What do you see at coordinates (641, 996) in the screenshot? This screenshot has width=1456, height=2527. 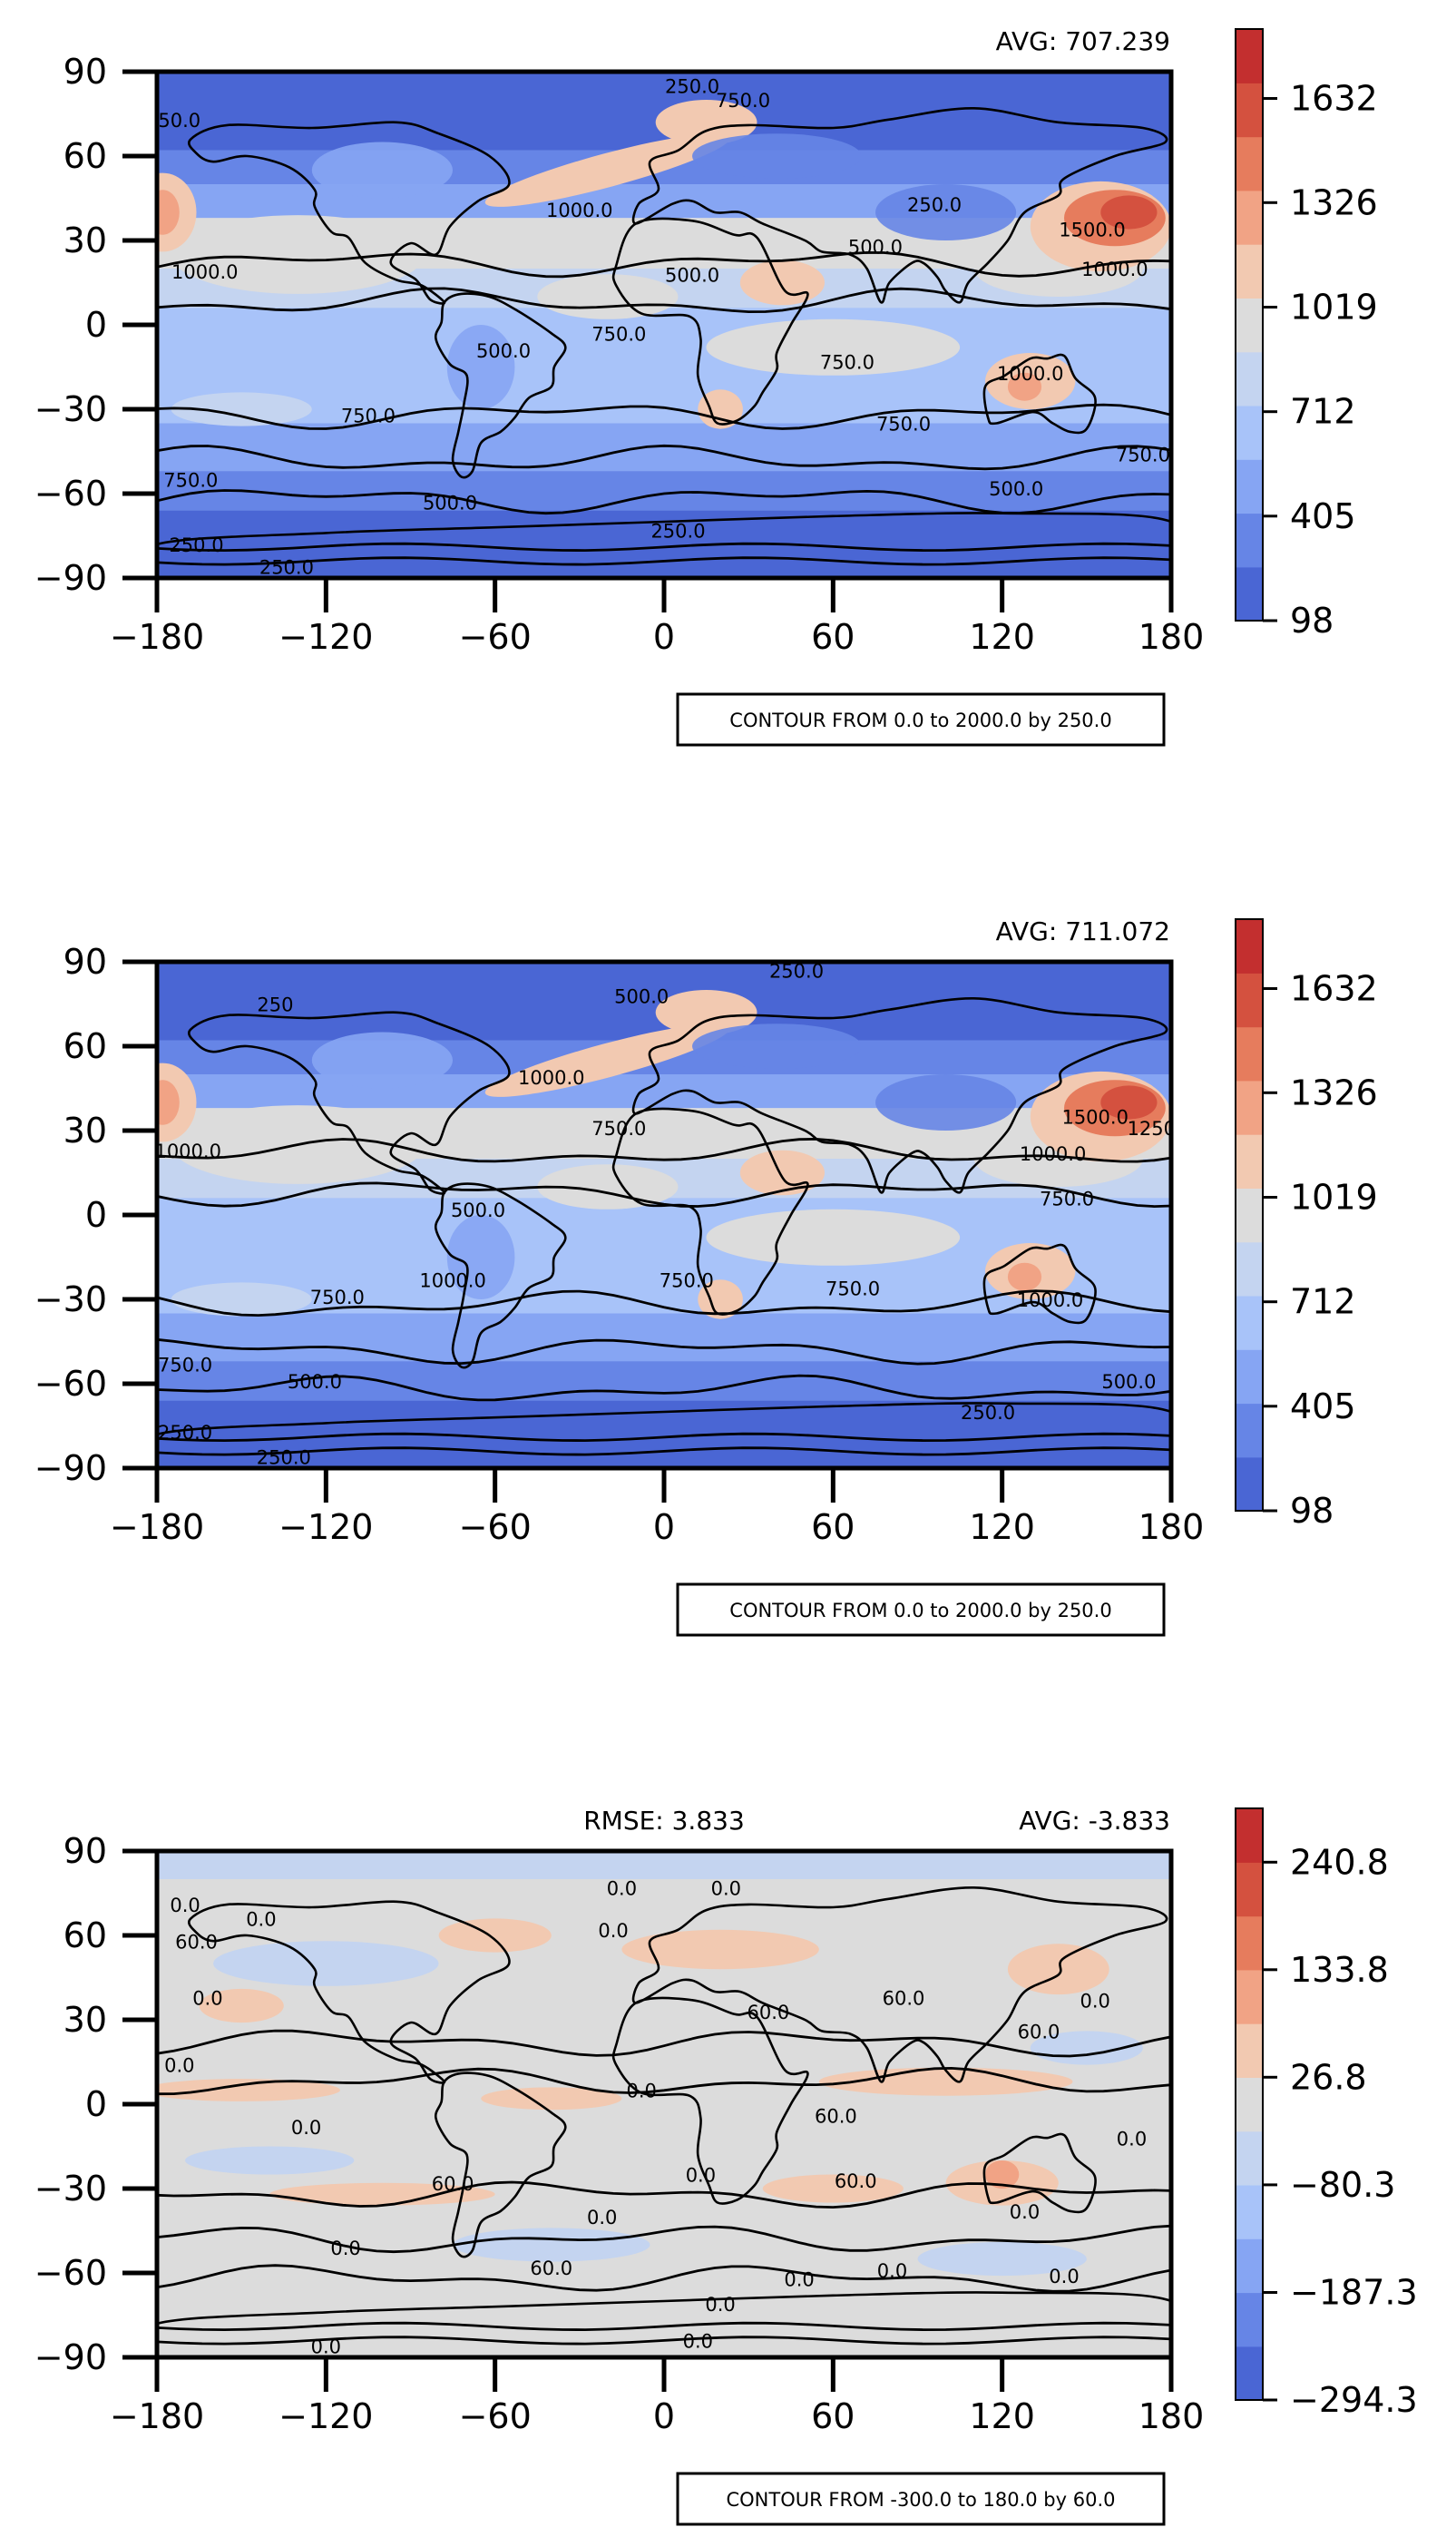 I see `contour-label: 500.0` at bounding box center [641, 996].